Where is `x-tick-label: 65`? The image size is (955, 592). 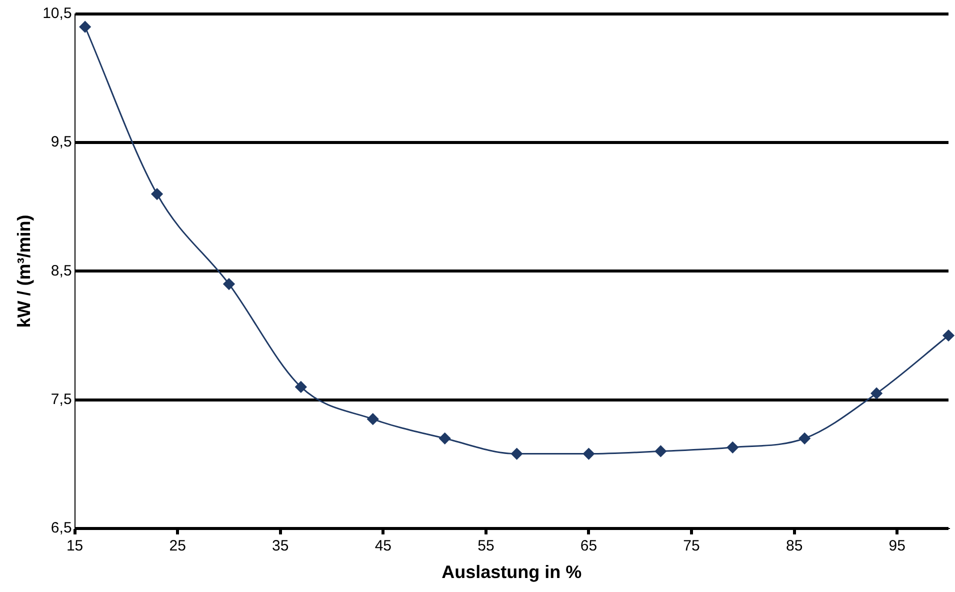
x-tick-label: 65 is located at coordinates (589, 546).